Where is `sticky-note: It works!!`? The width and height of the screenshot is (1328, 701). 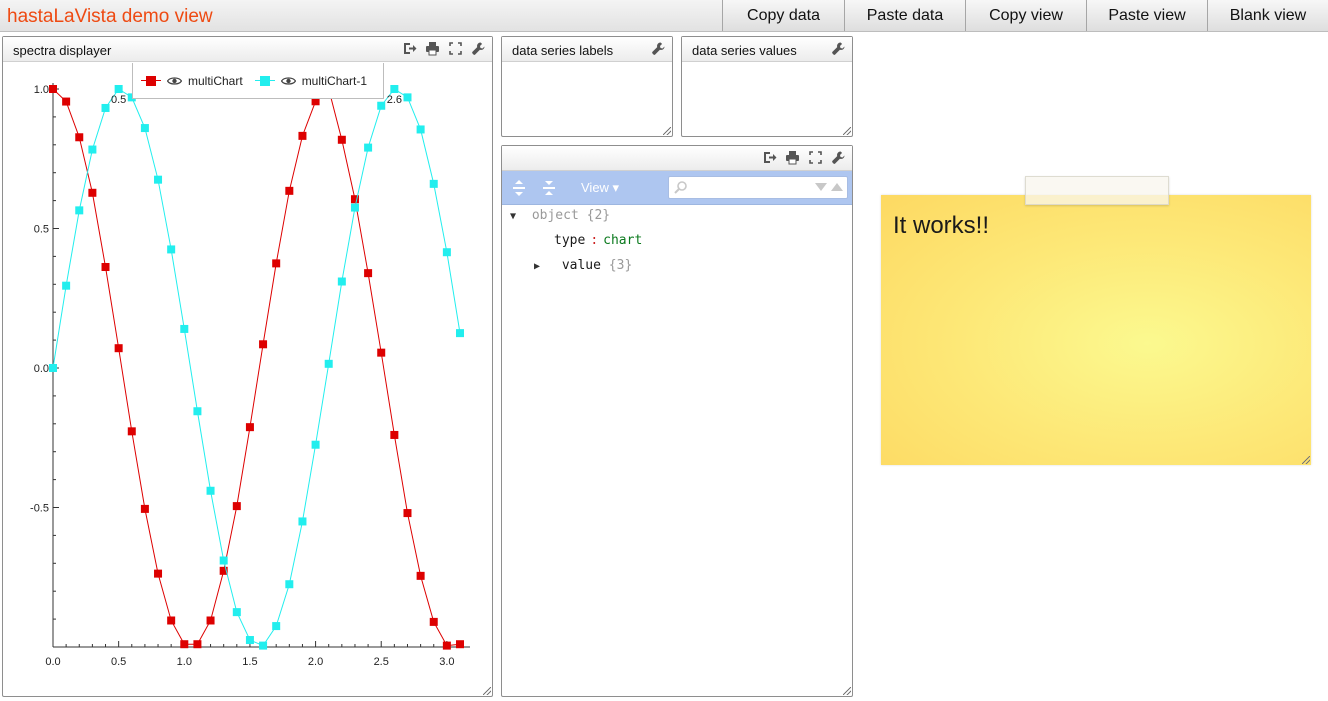 sticky-note: It works!! is located at coordinates (1096, 330).